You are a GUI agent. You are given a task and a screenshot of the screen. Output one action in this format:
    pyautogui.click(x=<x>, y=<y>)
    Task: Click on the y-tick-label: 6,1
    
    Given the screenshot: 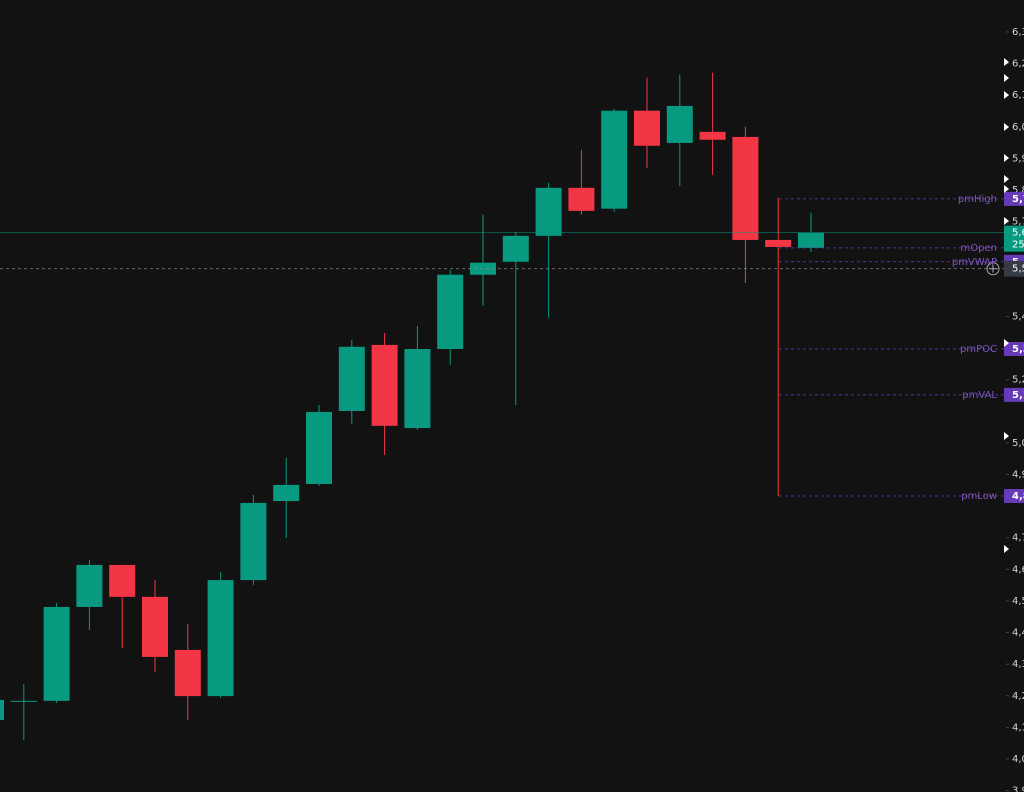 What is the action you would take?
    pyautogui.click(x=1018, y=95)
    